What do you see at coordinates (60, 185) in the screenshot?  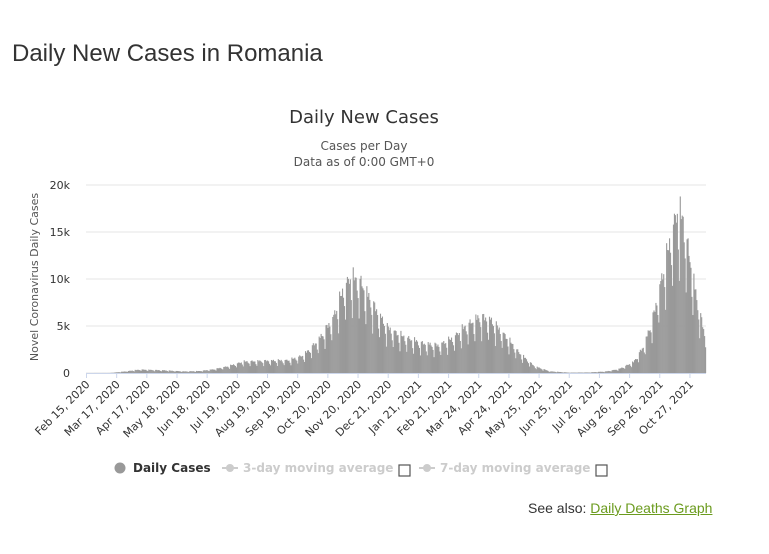 I see `y-tick-label: 20k` at bounding box center [60, 185].